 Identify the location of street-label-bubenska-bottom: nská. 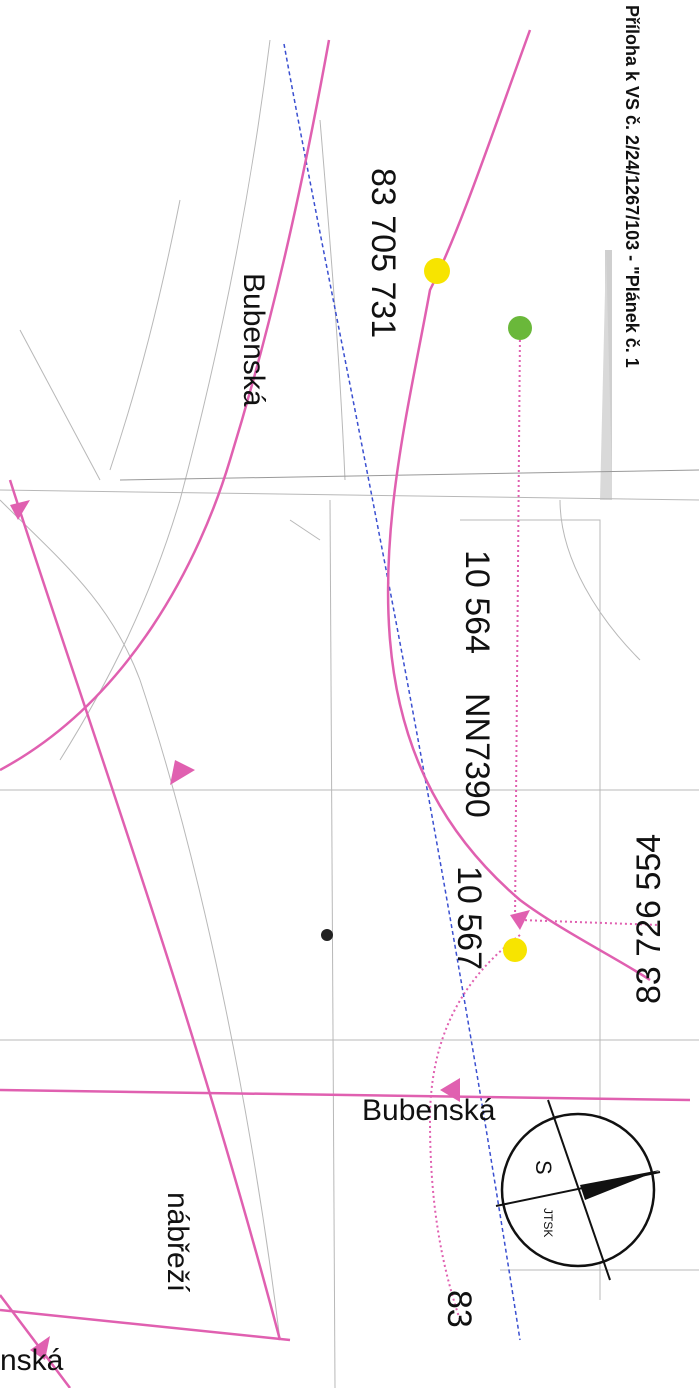
(32, 1360).